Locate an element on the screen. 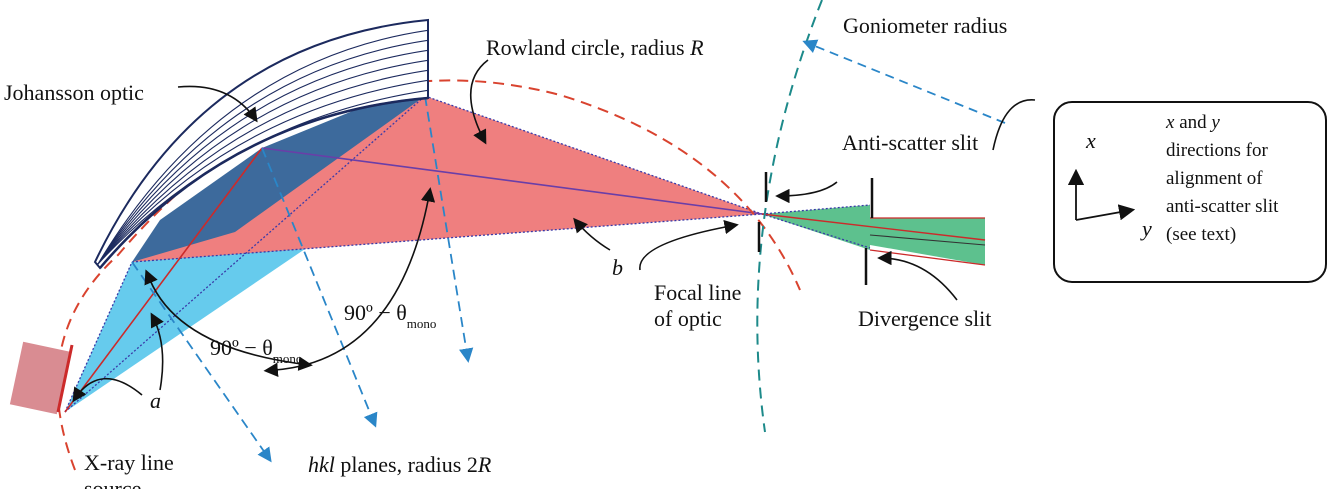  goniometer-arc is located at coordinates (789, 216).